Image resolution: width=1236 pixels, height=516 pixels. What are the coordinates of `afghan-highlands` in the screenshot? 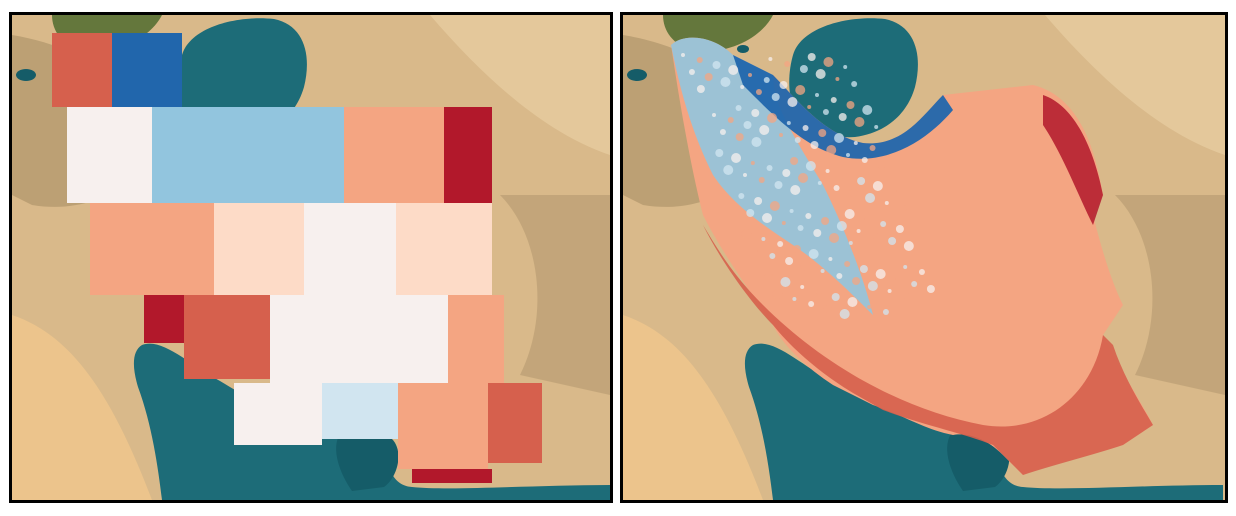 It's located at (1170, 295).